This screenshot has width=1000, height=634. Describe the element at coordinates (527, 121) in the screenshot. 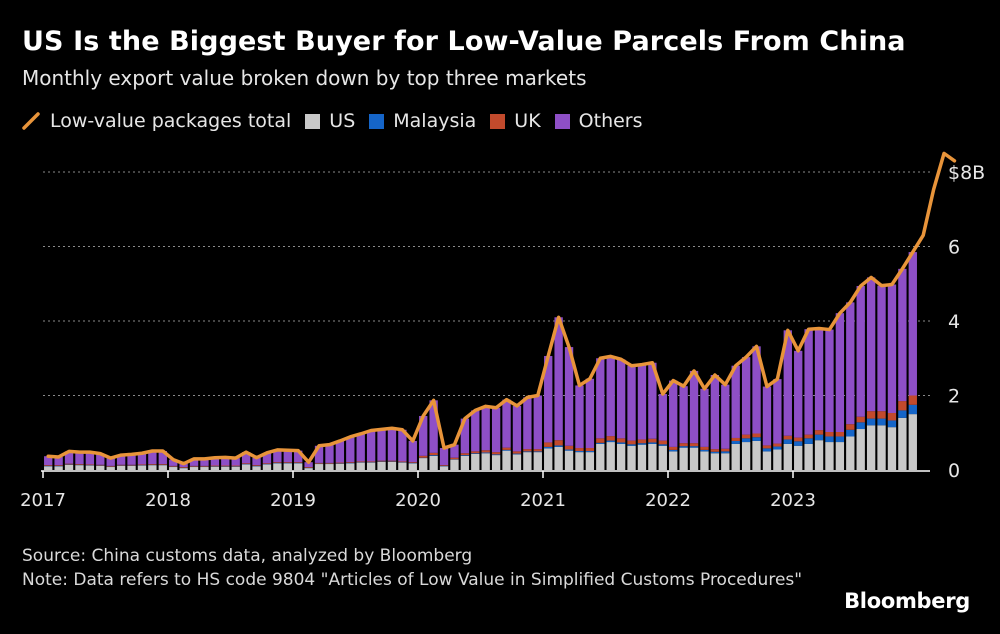

I see `legend-label-uk: UK` at that location.